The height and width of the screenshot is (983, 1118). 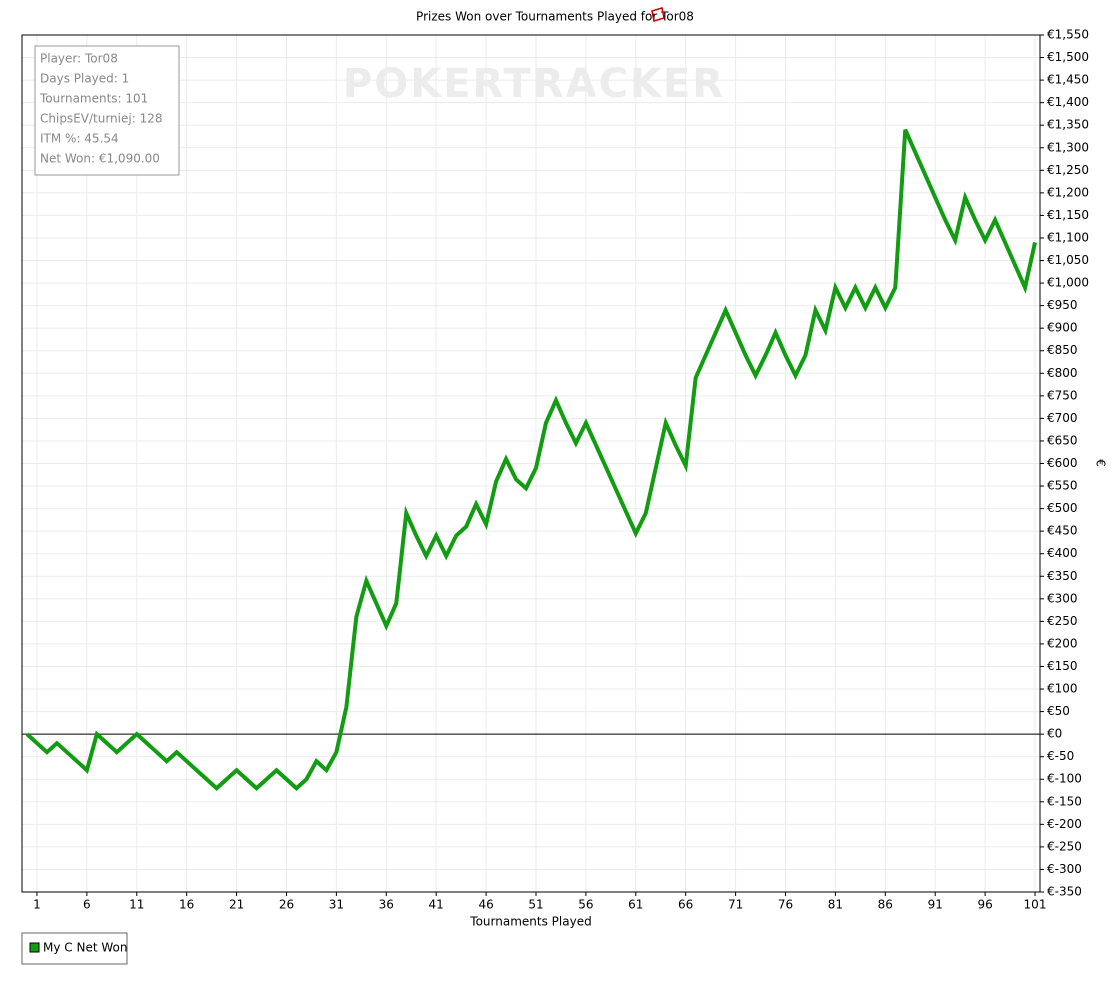 I want to click on y-tick-label: €800, so click(x=1062, y=373).